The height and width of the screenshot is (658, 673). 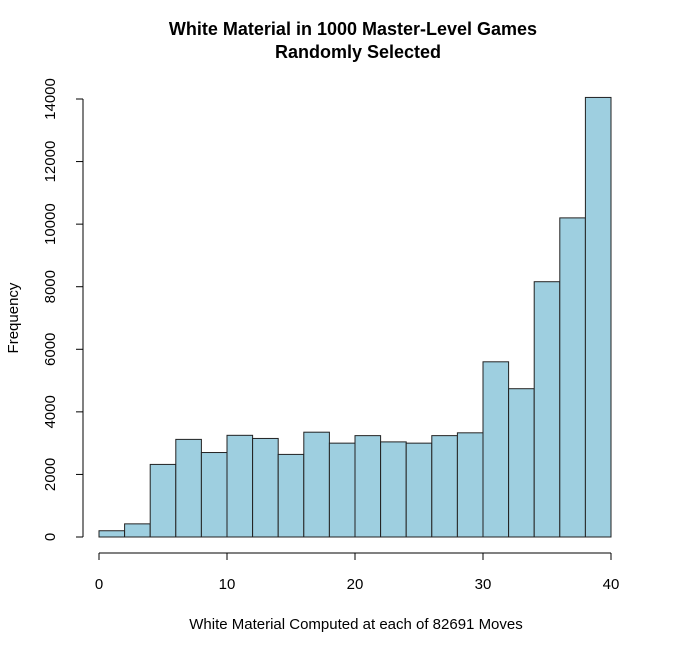 I want to click on x-axis: 0 10 20 30 40, so click(x=357, y=572).